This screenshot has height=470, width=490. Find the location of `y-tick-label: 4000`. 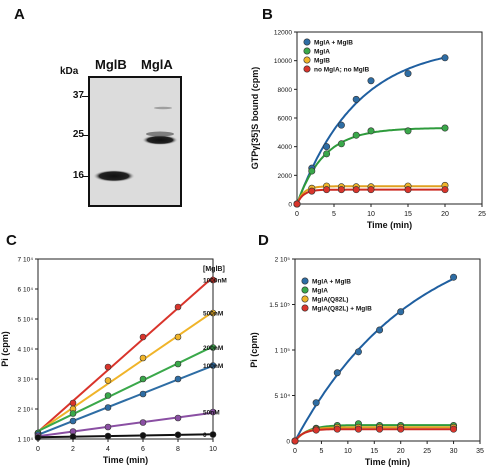

y-tick-label: 4000 is located at coordinates (285, 147).